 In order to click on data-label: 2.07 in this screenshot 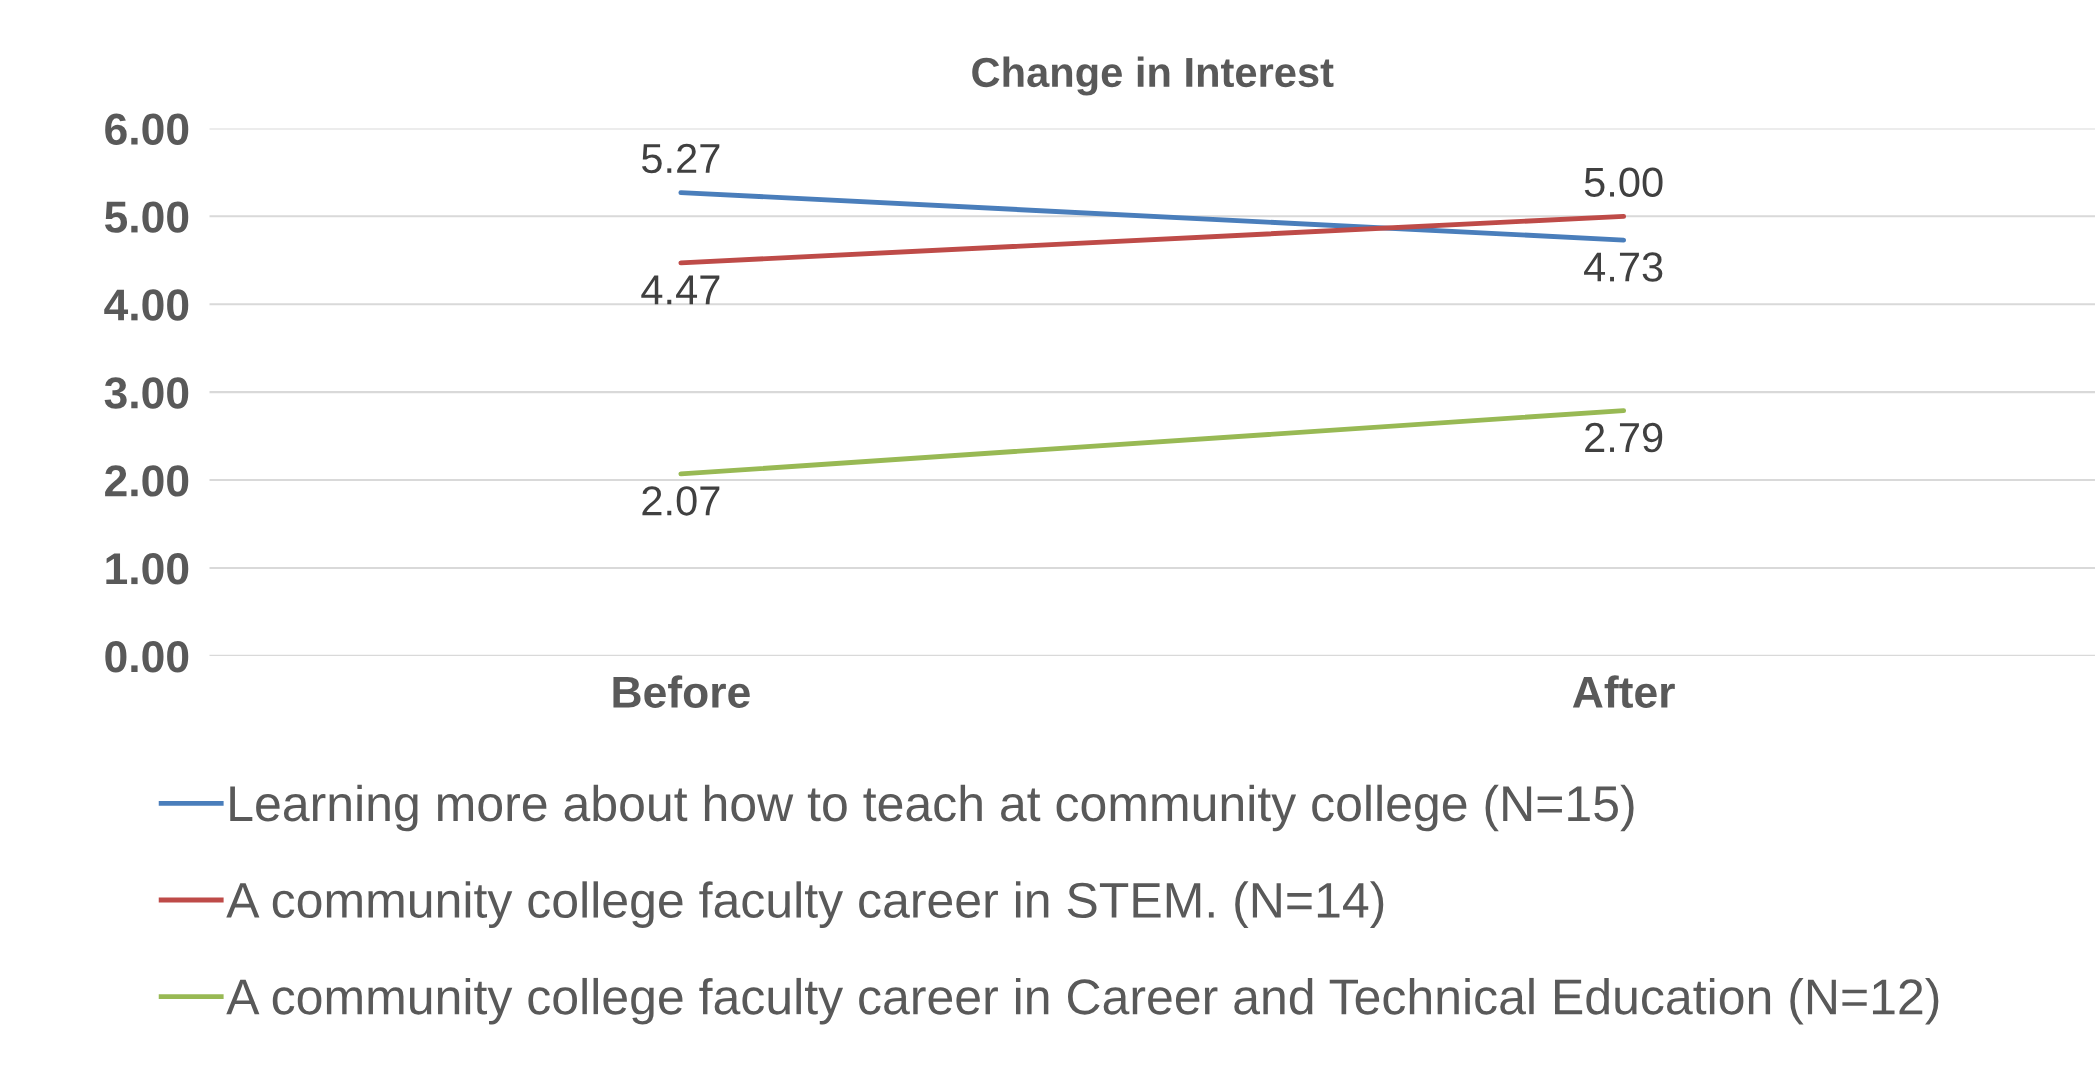, I will do `click(681, 501)`.